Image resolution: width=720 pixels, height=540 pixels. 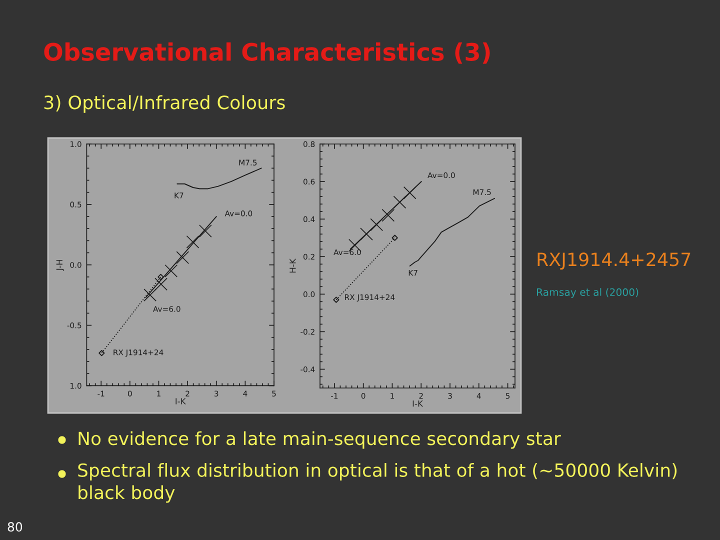 I want to click on text: Spectral flux distribution in optical is that of a hot (~50000 Kelvin) black body, so click(x=377, y=483).